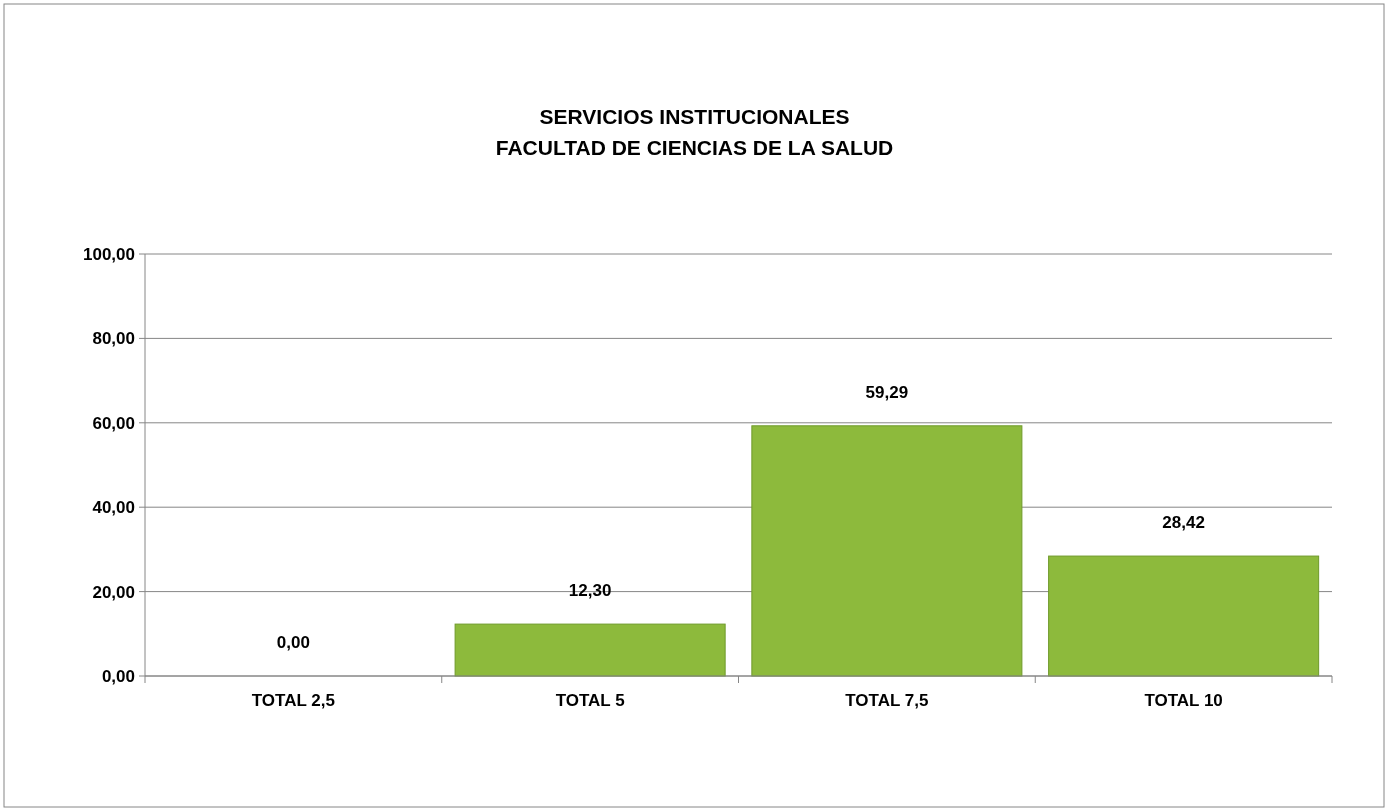 This screenshot has height=812, width=1389. I want to click on x-tick-label: TOTAL 2,5, so click(293, 700).